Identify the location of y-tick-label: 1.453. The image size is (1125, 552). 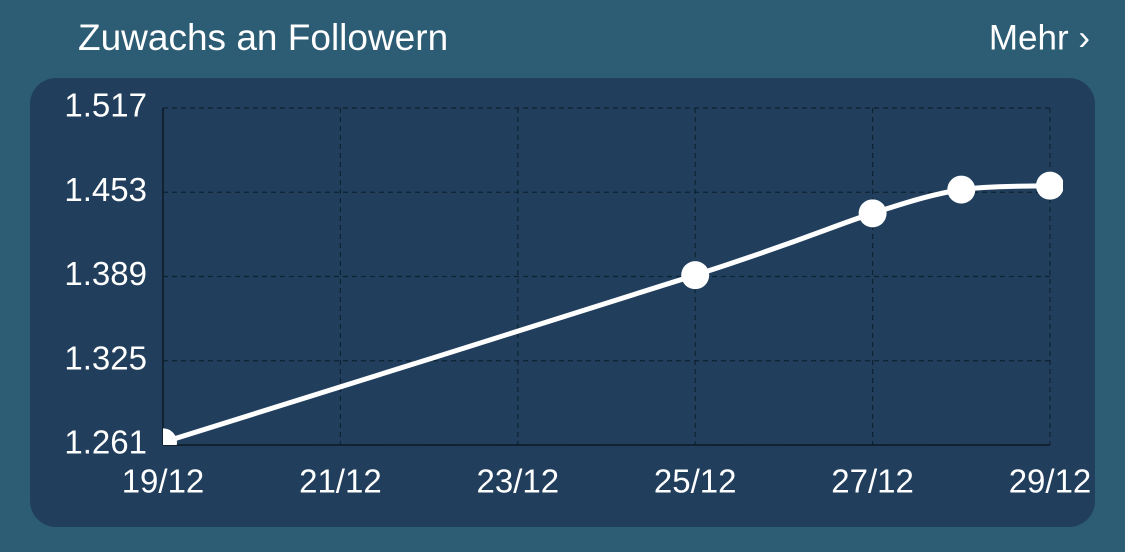
(105, 189).